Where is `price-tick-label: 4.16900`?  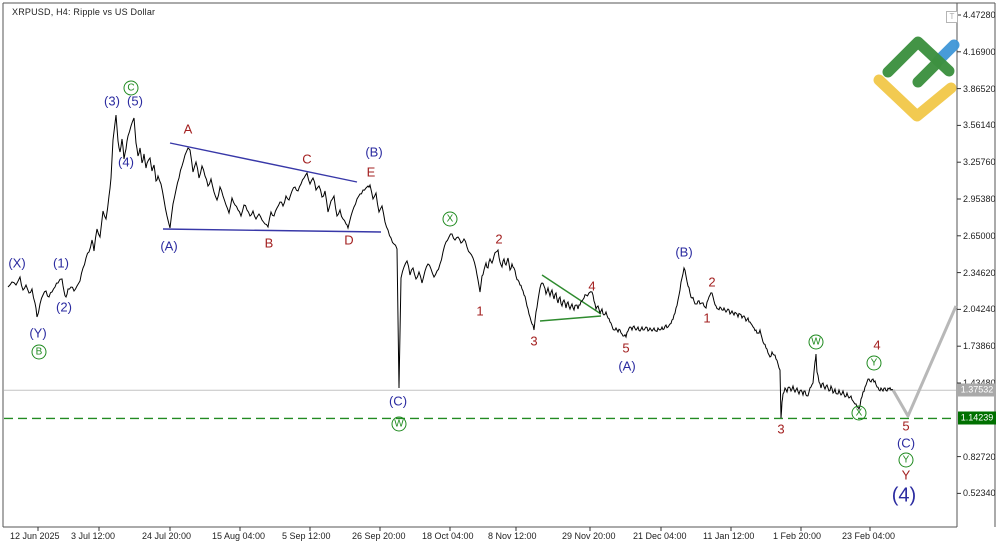 price-tick-label: 4.16900 is located at coordinates (979, 51).